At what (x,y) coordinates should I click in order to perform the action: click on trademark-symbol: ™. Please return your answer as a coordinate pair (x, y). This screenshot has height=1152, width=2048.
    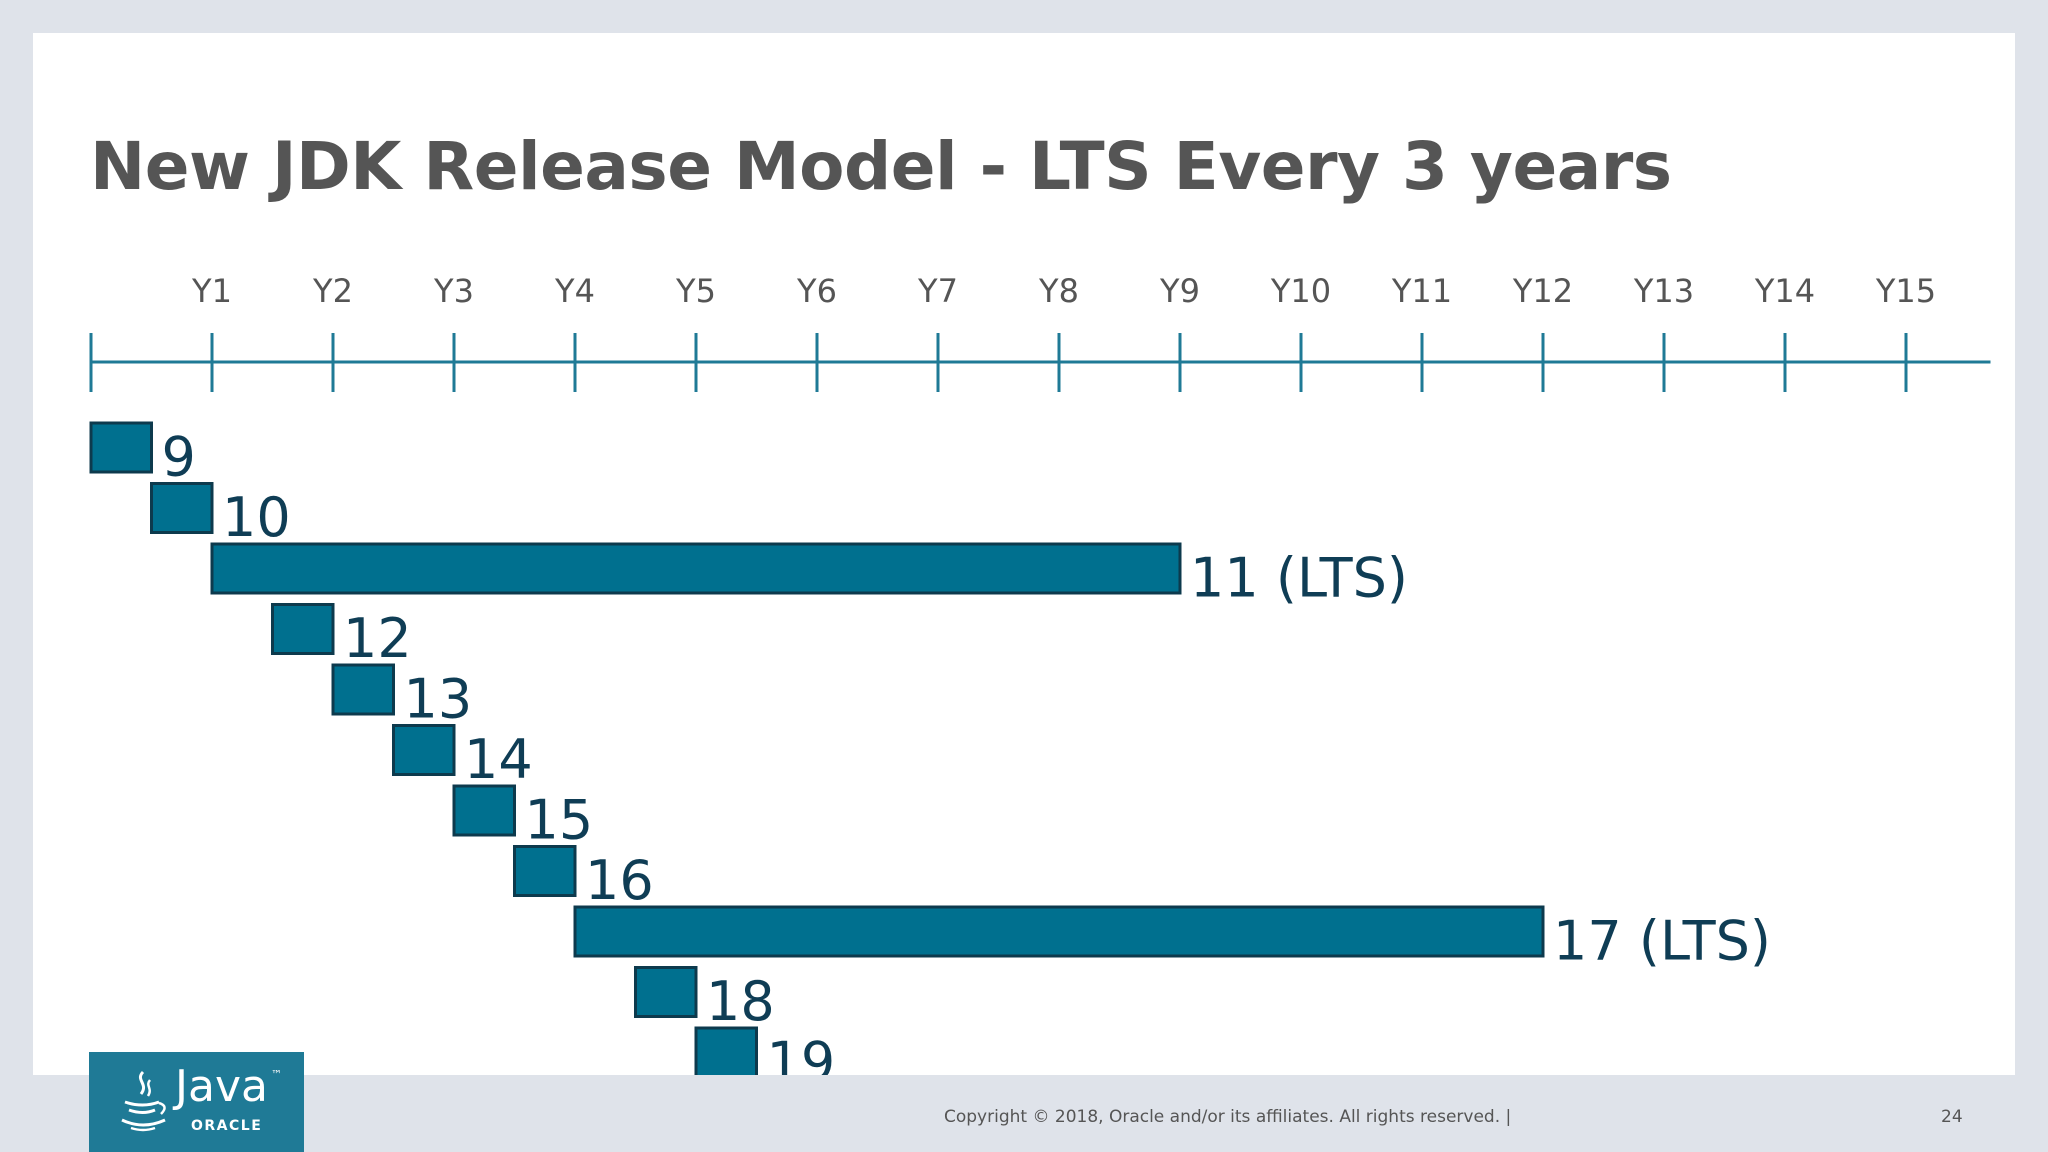
    Looking at the image, I should click on (276, 1074).